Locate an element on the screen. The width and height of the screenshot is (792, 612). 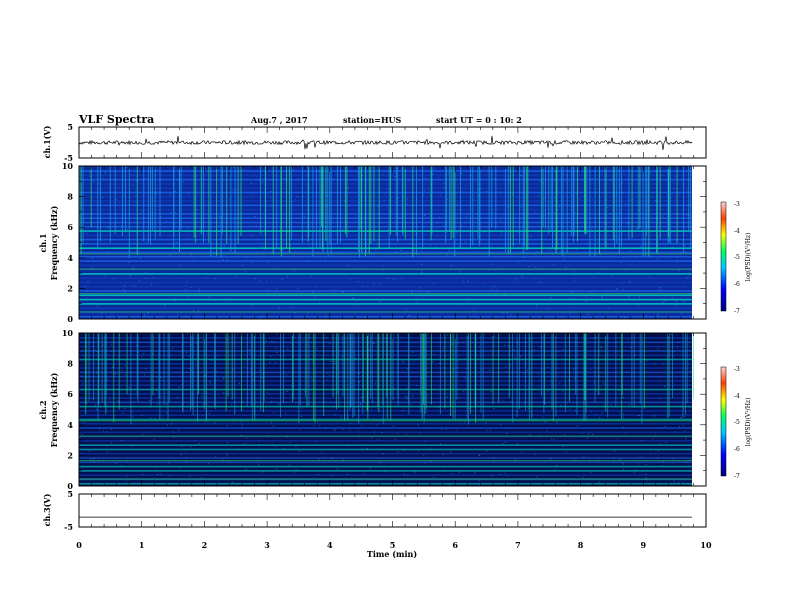
spectral-line is located at coordinates (385, 293).